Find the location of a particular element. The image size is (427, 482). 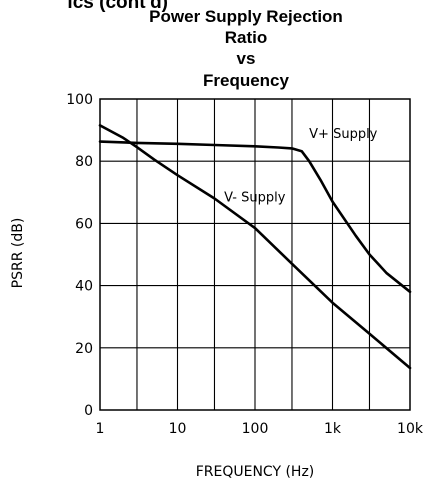

x-tick-label: 100 is located at coordinates (255, 429).